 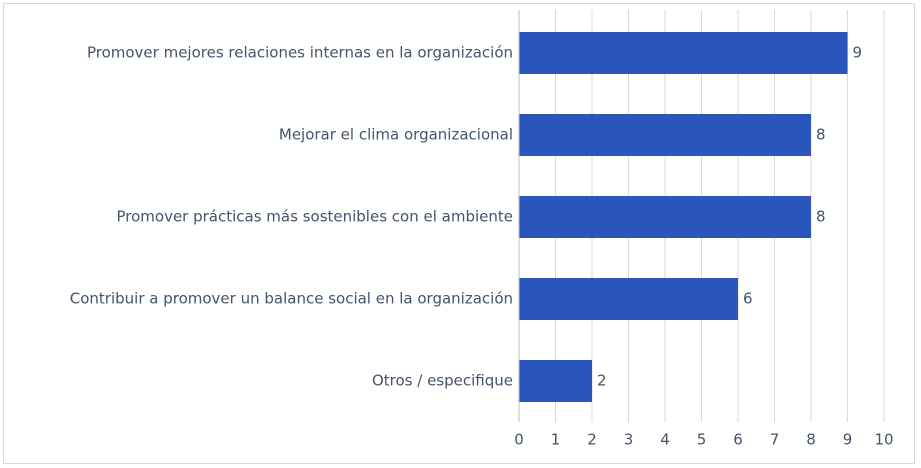 What do you see at coordinates (519, 440) in the screenshot?
I see `x-tick-label: 0` at bounding box center [519, 440].